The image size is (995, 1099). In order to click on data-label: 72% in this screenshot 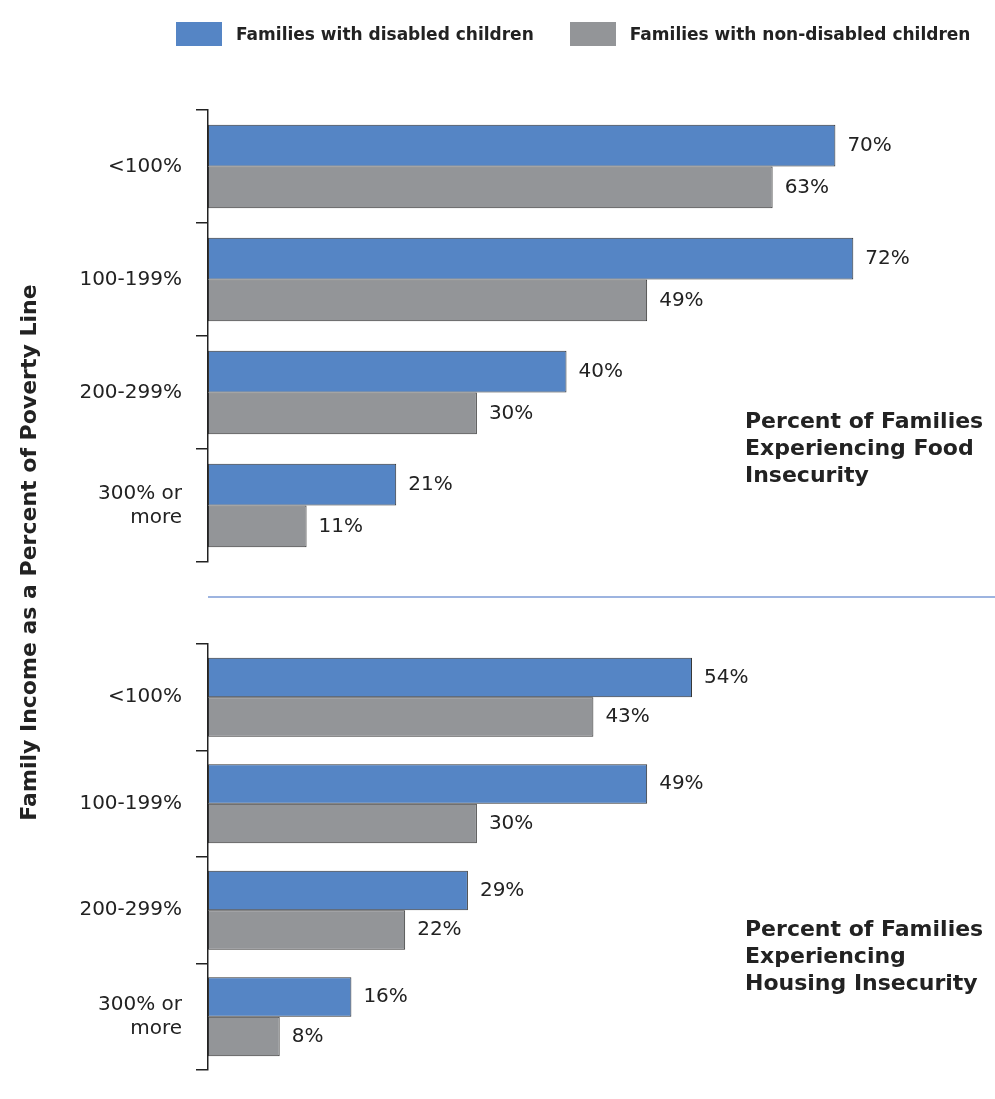, I will do `click(887, 256)`.